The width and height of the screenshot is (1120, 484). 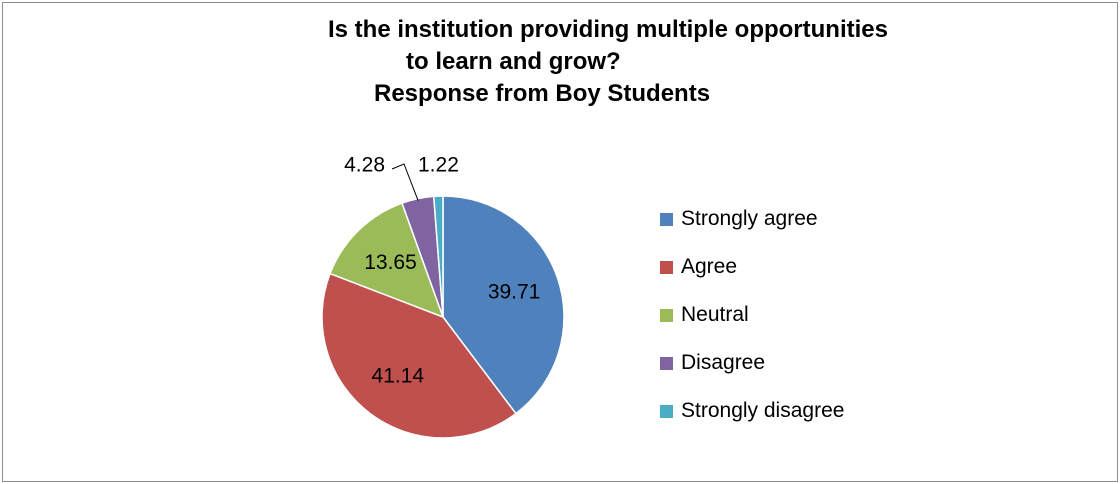 What do you see at coordinates (405, 182) in the screenshot?
I see `leader-line-disagree` at bounding box center [405, 182].